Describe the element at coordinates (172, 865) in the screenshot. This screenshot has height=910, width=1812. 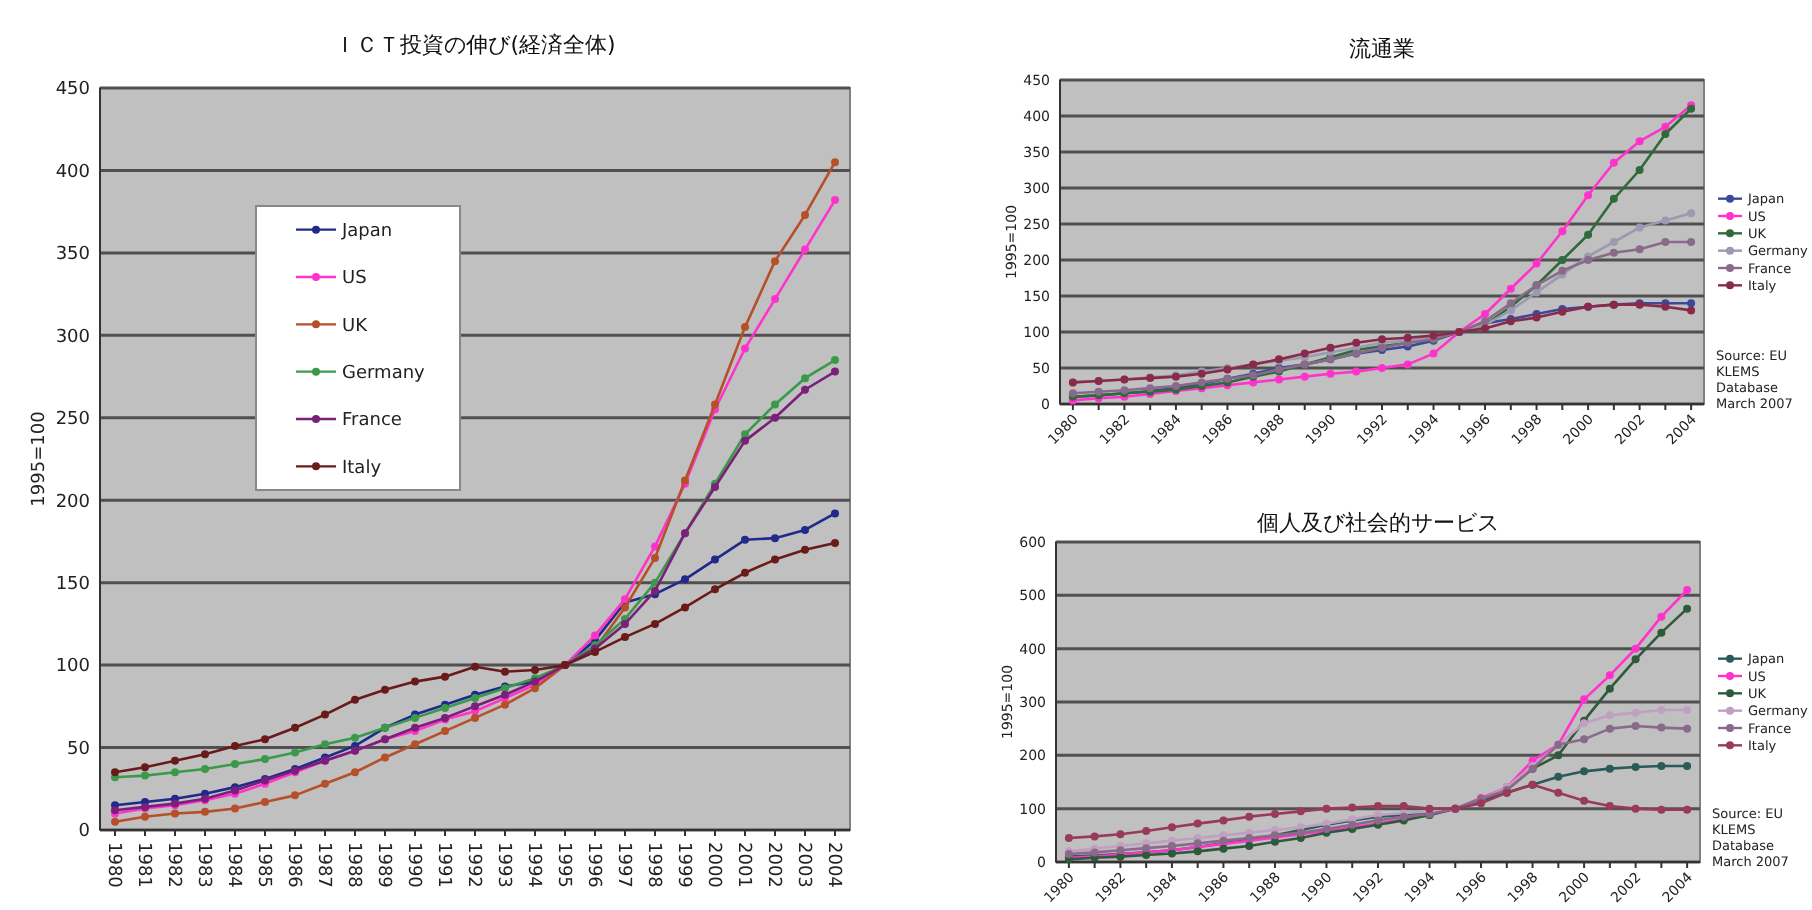
I see `xtick: 1982` at that location.